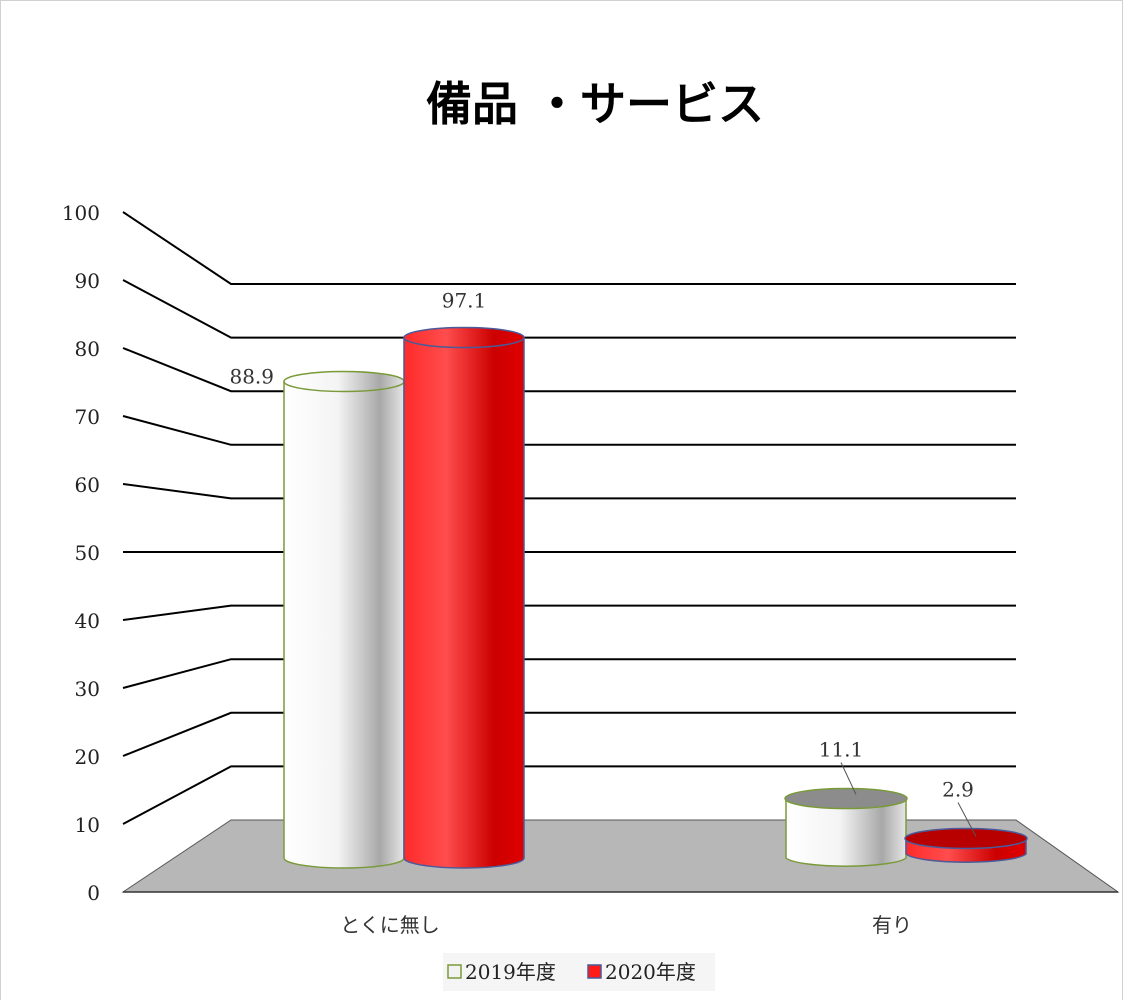  Describe the element at coordinates (87, 417) in the screenshot. I see `y-tick-label: 70` at that location.